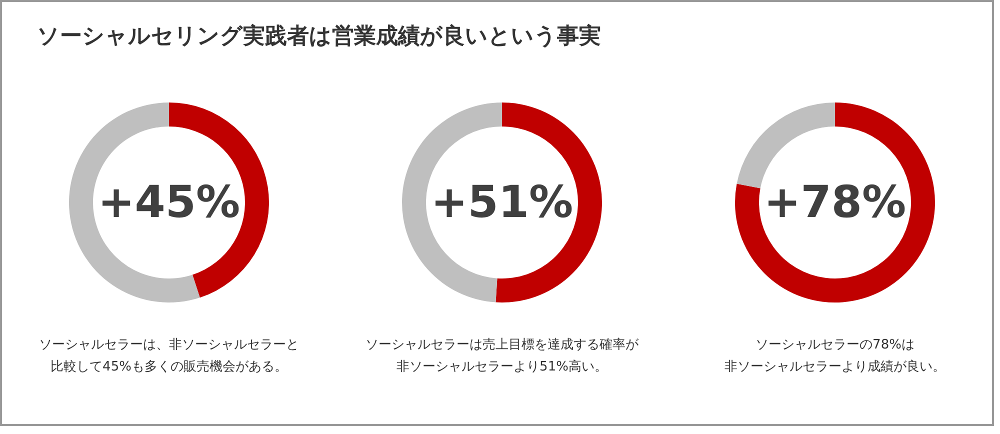 Image resolution: width=1000 pixels, height=434 pixels. I want to click on text: ソーシャルセラーは売上目標を達成する確率が, so click(503, 344).